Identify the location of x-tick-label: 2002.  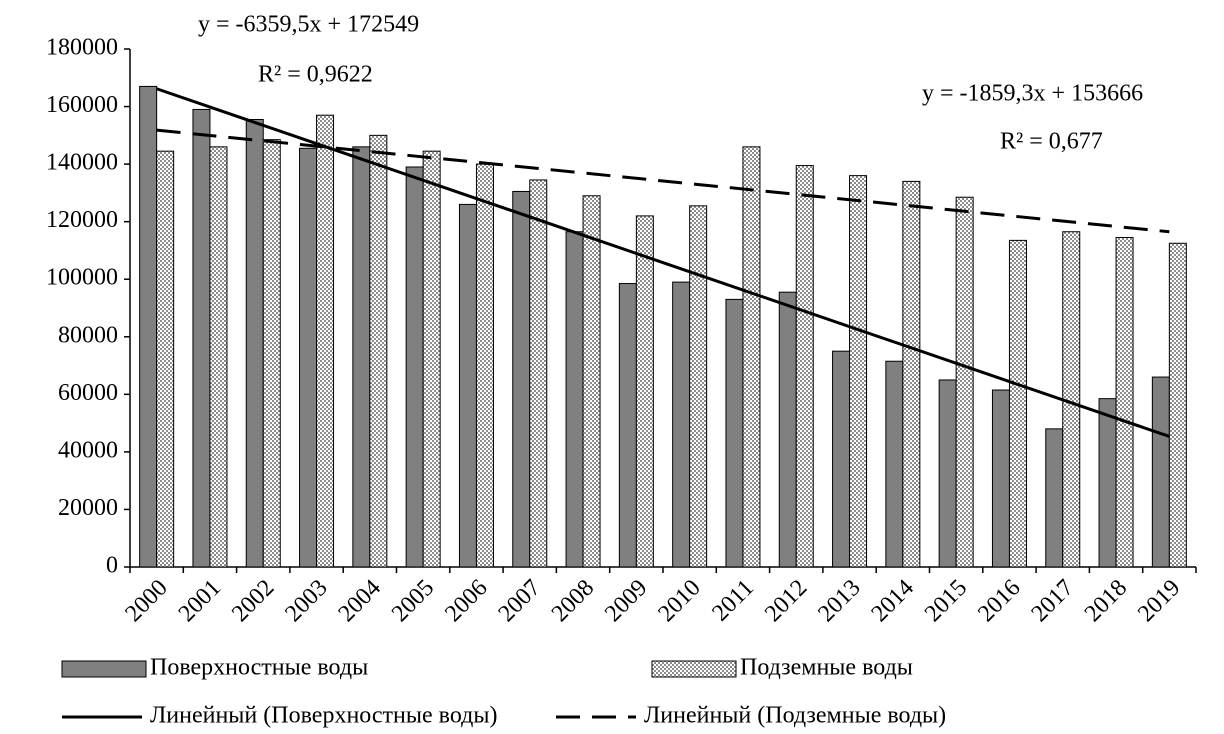
(253, 601).